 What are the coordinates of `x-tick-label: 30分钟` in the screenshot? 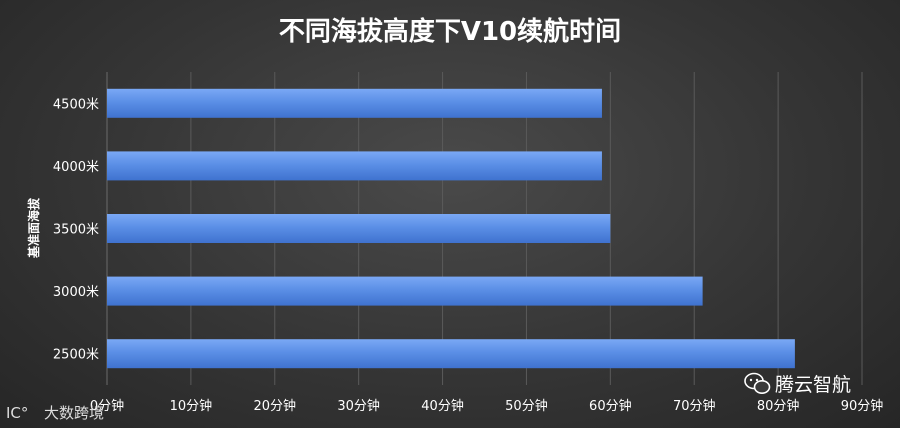 It's located at (358, 406).